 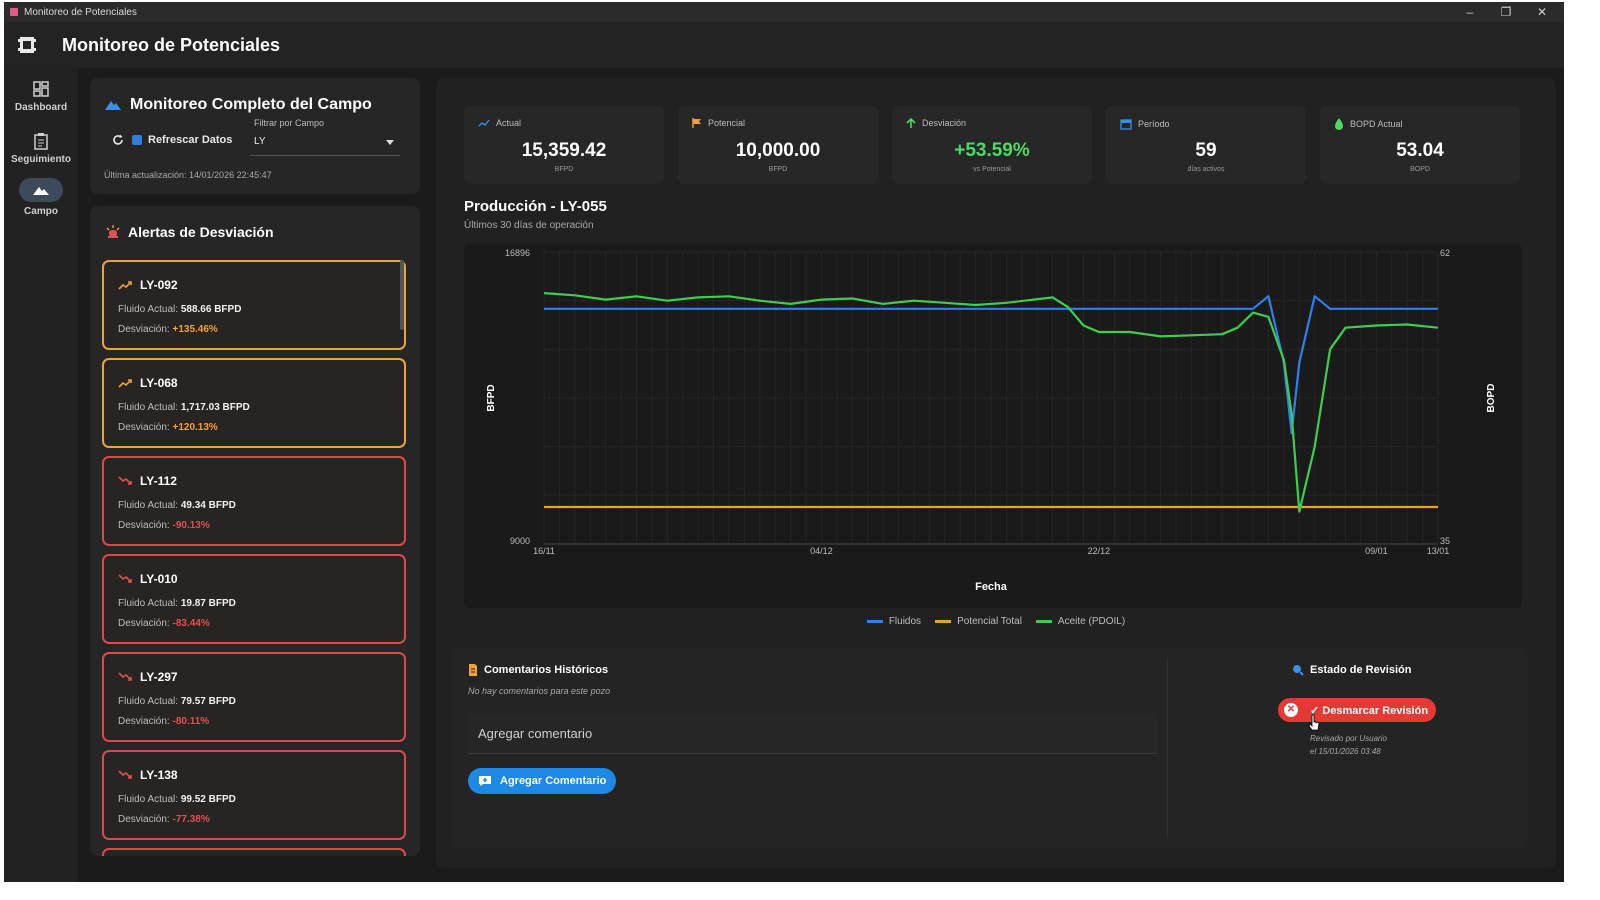 What do you see at coordinates (1167, 748) in the screenshot?
I see `section-divider` at bounding box center [1167, 748].